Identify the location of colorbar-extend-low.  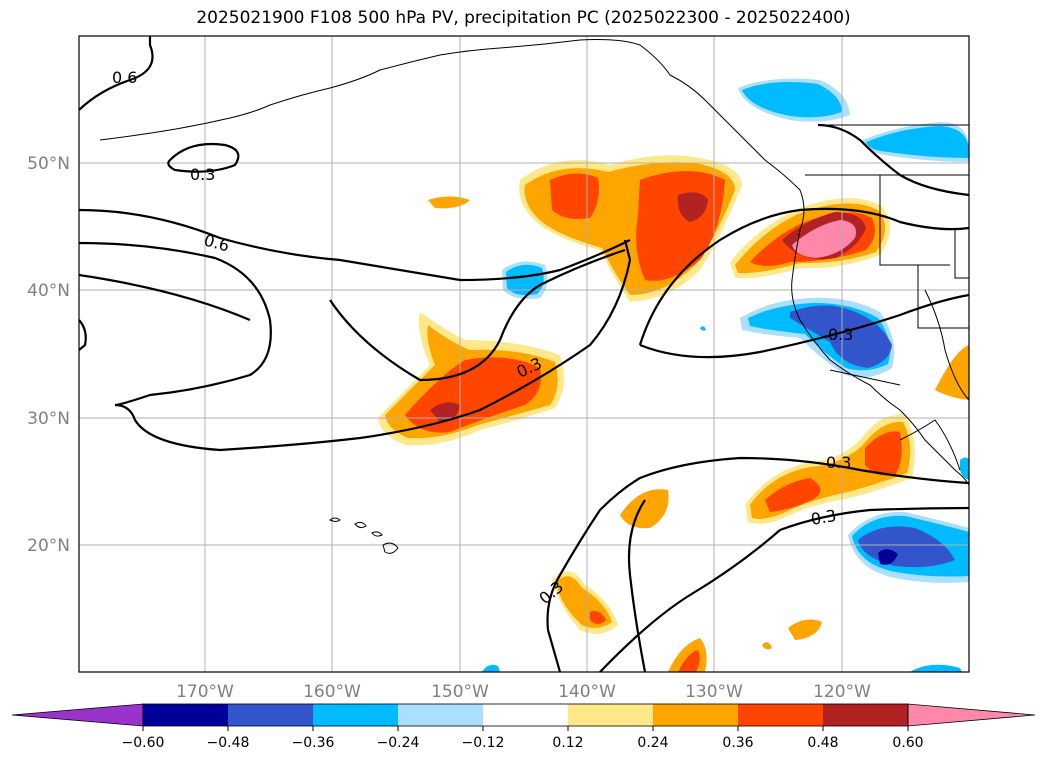
(77, 715).